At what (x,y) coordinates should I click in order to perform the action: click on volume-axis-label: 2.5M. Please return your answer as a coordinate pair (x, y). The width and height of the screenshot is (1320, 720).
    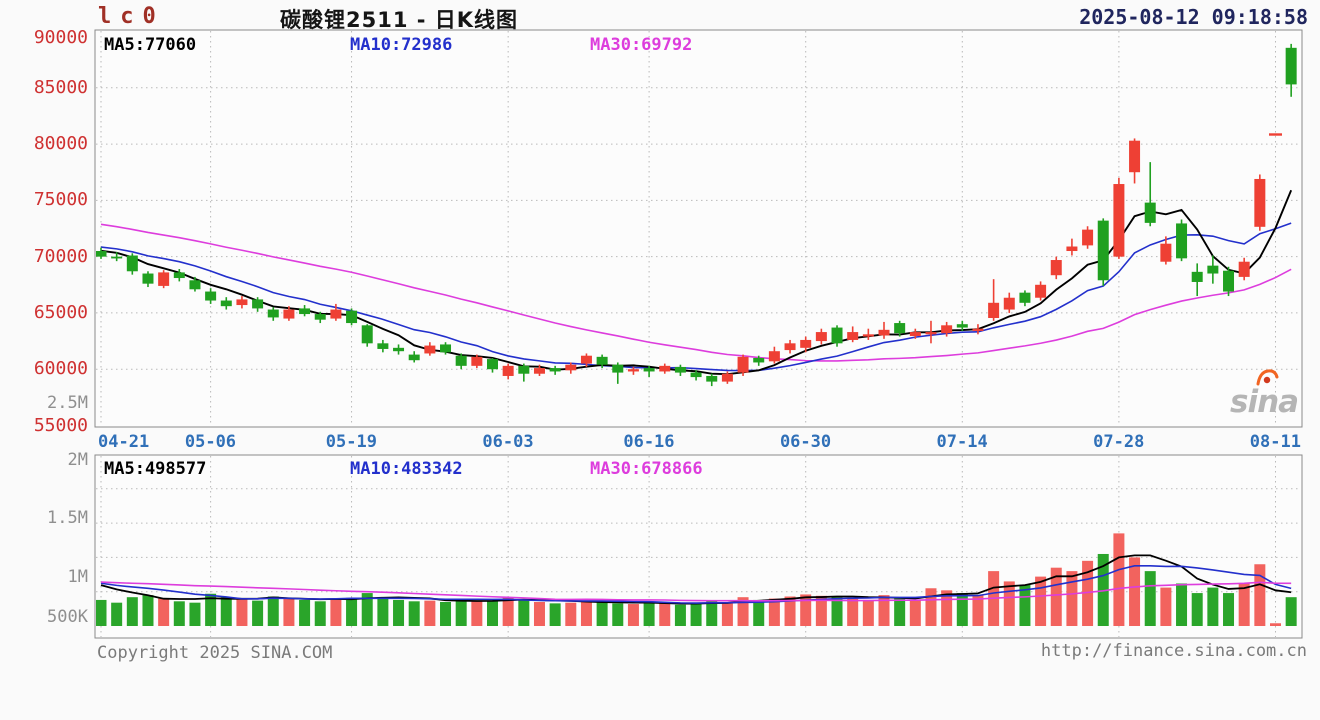
    Looking at the image, I should click on (67, 403).